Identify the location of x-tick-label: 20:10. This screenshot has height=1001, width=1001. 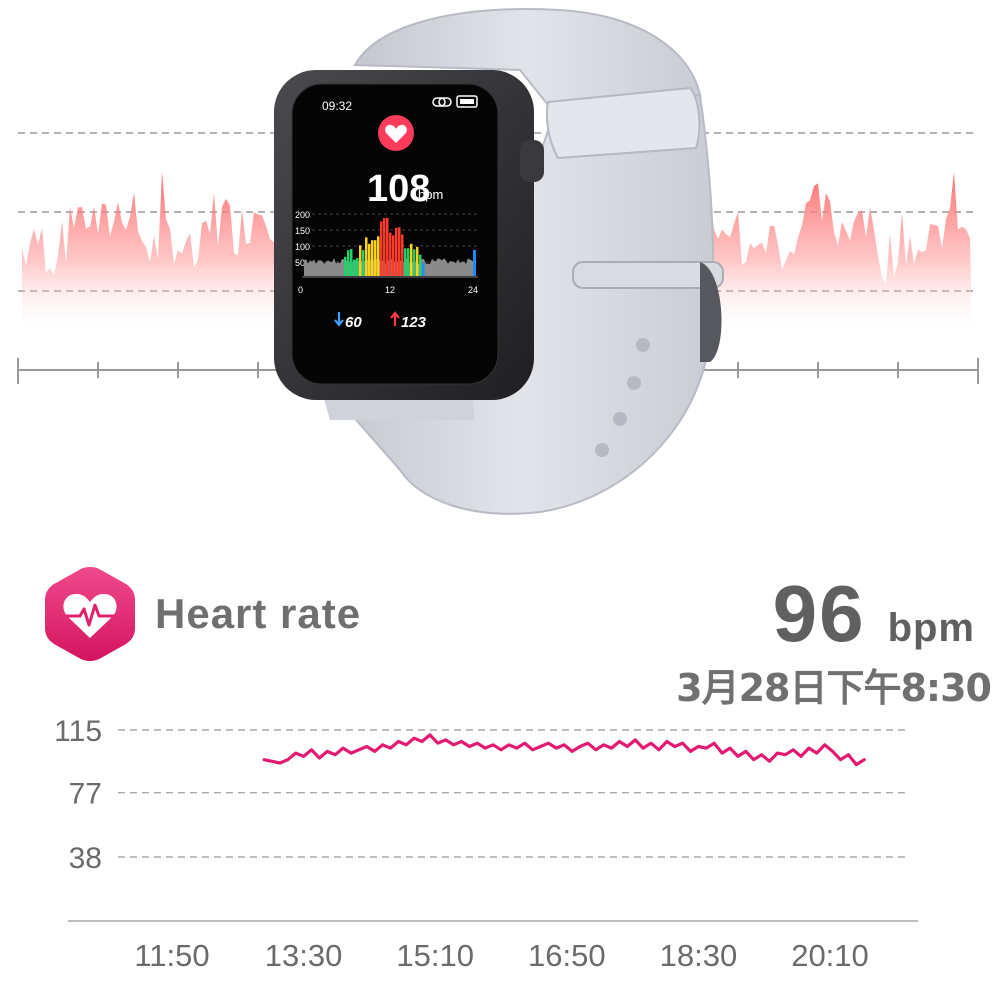
(830, 955).